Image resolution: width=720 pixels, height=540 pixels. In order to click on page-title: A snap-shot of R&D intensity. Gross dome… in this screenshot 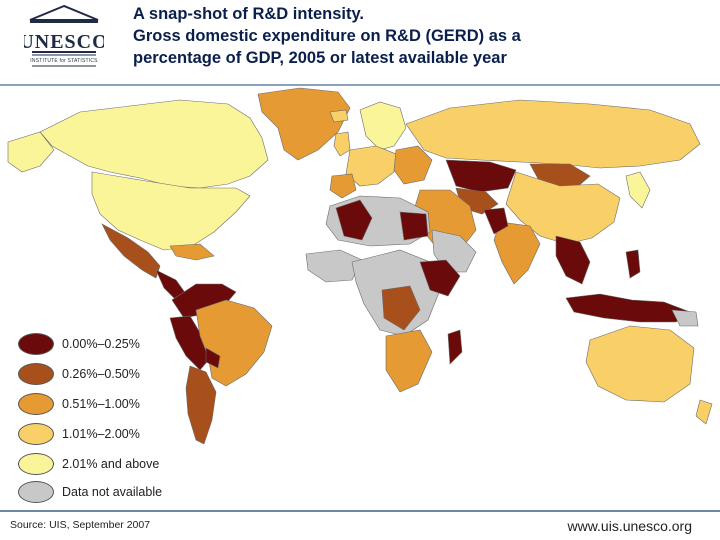, I will do `click(423, 36)`.